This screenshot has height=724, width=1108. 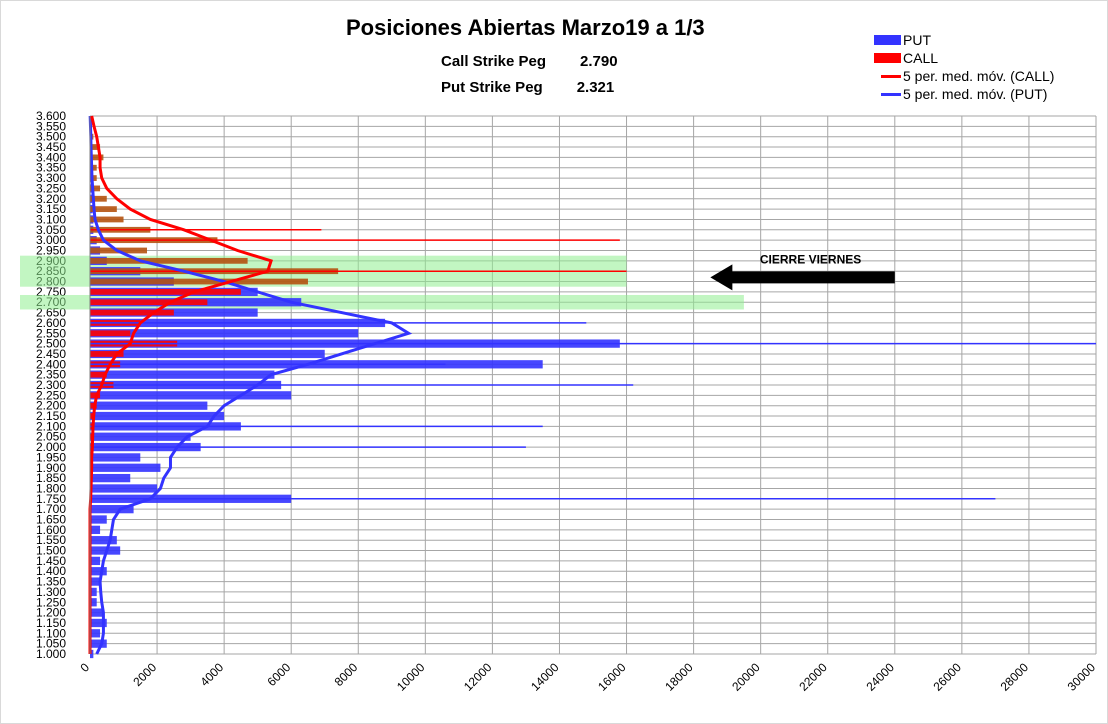 What do you see at coordinates (947, 677) in the screenshot?
I see `x-tick-label: 26000` at bounding box center [947, 677].